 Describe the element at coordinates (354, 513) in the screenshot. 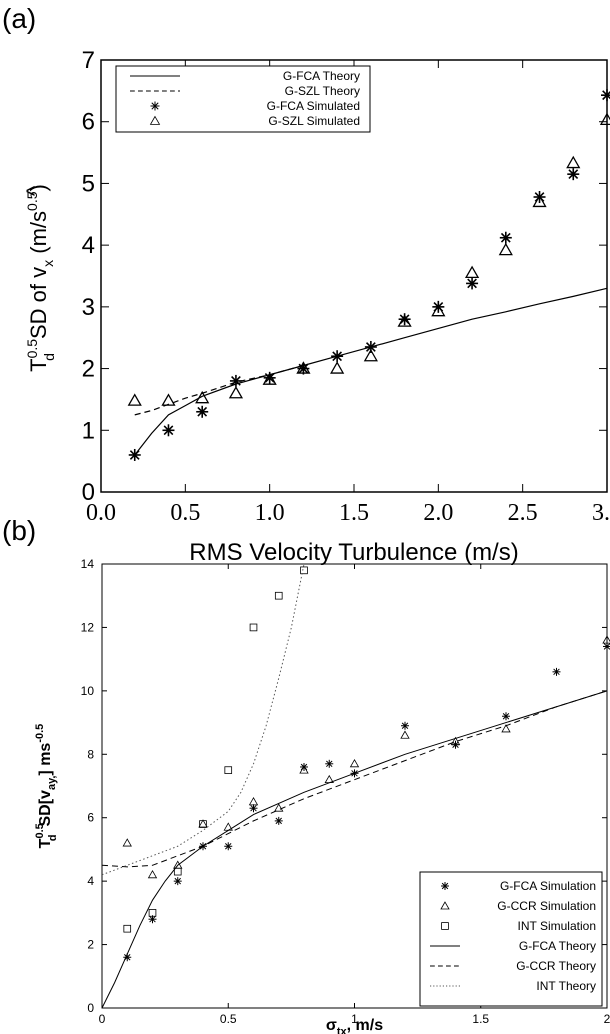

I see `x-tick-label: 1.5` at that location.